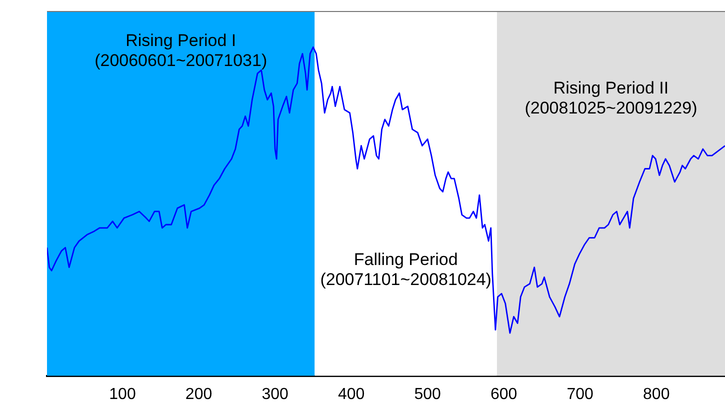 The height and width of the screenshot is (407, 725). Describe the element at coordinates (406, 269) in the screenshot. I see `band-label: Falling Period (20071101~20081024)` at that location.